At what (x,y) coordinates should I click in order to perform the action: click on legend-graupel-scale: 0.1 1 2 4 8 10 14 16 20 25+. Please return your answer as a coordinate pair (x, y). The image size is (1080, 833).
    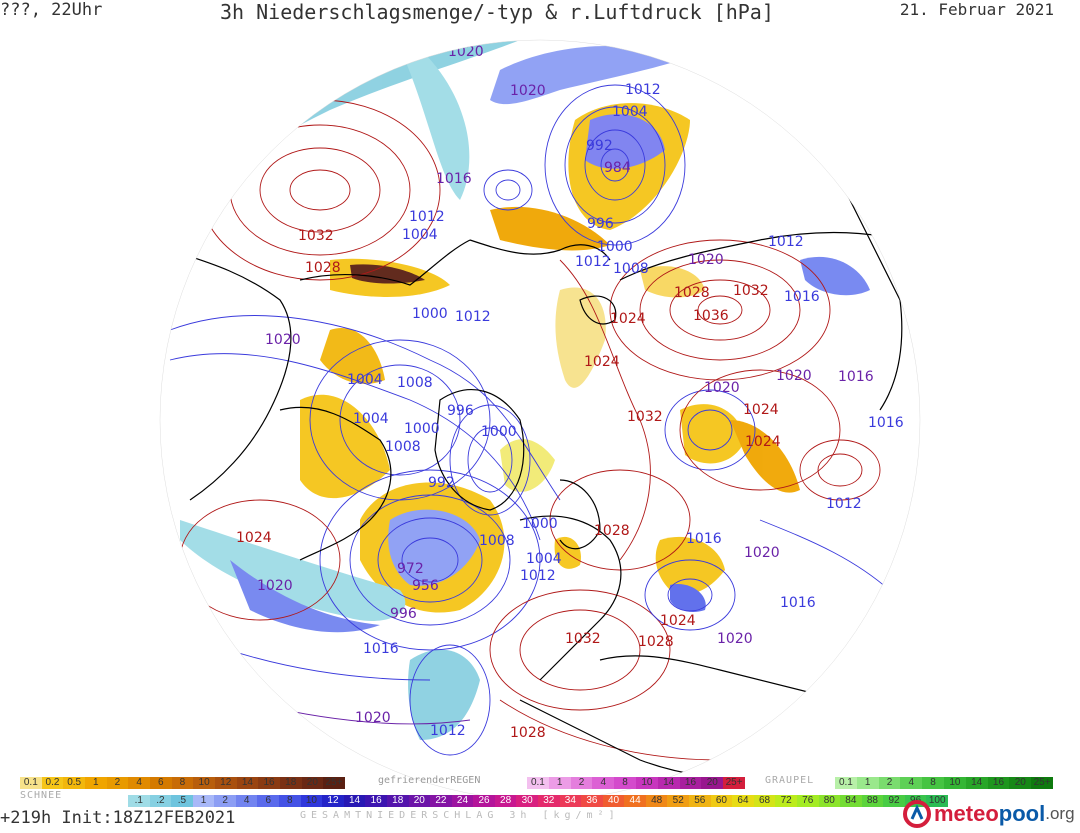
    Looking at the image, I should click on (944, 783).